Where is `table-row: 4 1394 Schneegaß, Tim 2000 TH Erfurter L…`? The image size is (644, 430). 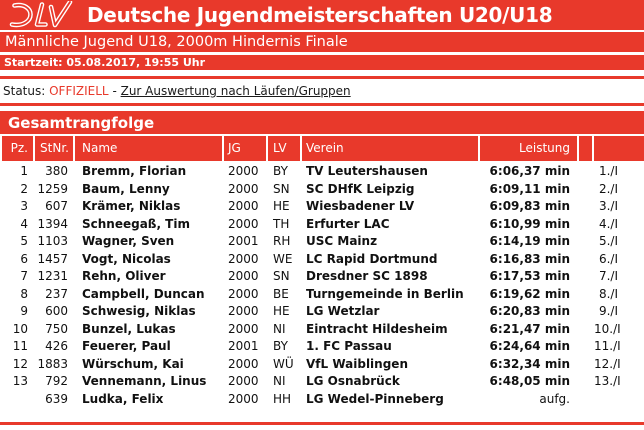 table-row: 4 1394 Schneegaß, Tim 2000 TH Erfurter L… is located at coordinates (323, 225).